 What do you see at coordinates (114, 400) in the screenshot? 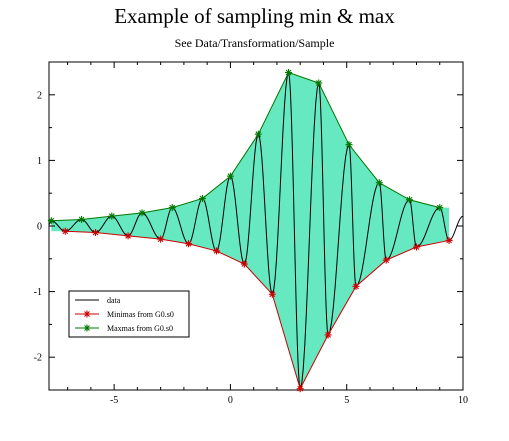
I see `x-tick-label: -5` at bounding box center [114, 400].